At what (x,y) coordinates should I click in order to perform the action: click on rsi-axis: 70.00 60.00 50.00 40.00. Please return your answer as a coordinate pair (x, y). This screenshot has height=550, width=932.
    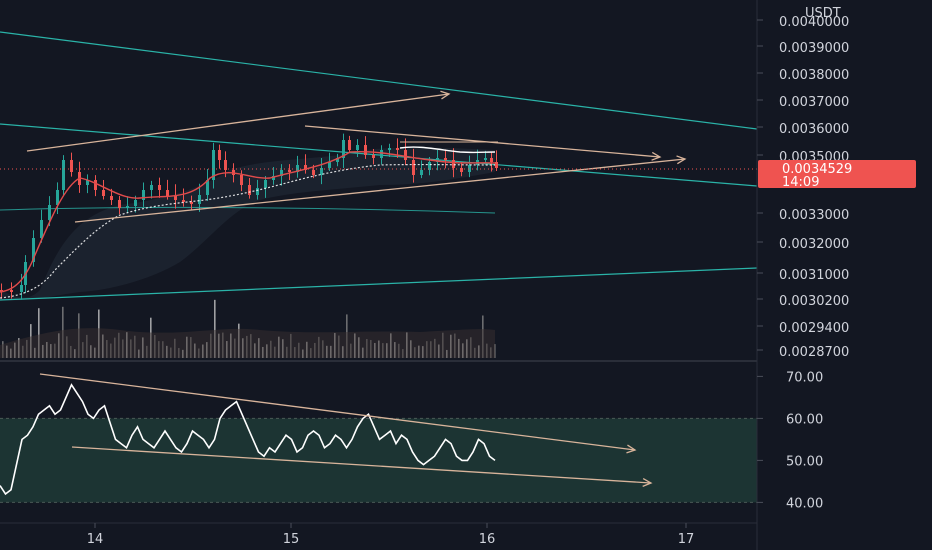
    Looking at the image, I should click on (790, 440).